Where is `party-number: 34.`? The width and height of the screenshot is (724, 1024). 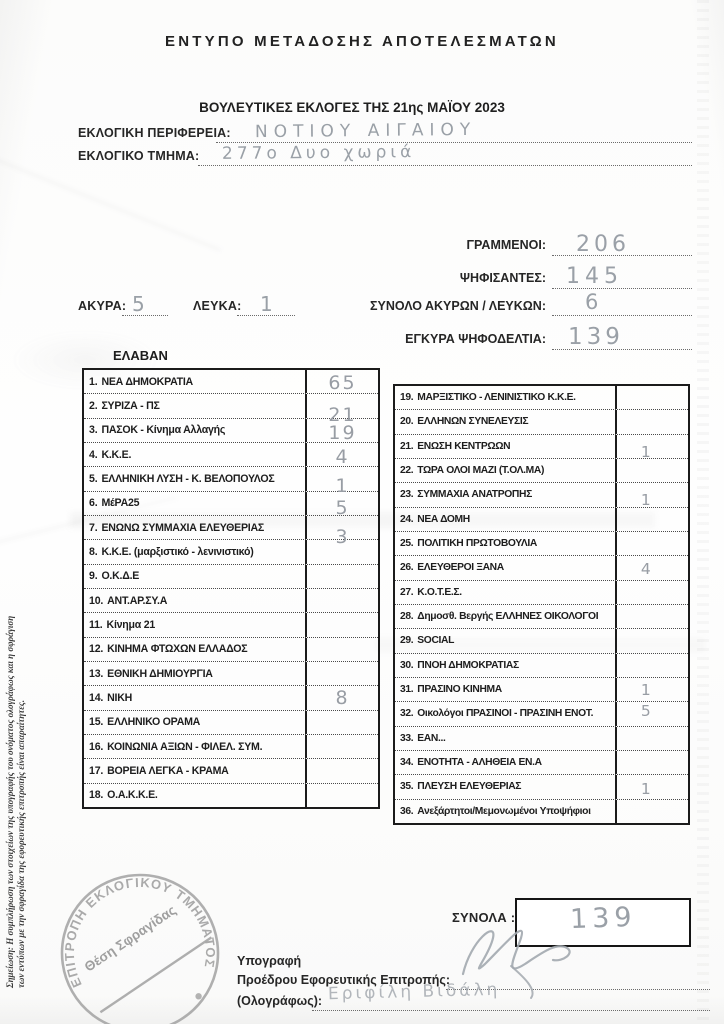 party-number: 34. is located at coordinates (407, 763).